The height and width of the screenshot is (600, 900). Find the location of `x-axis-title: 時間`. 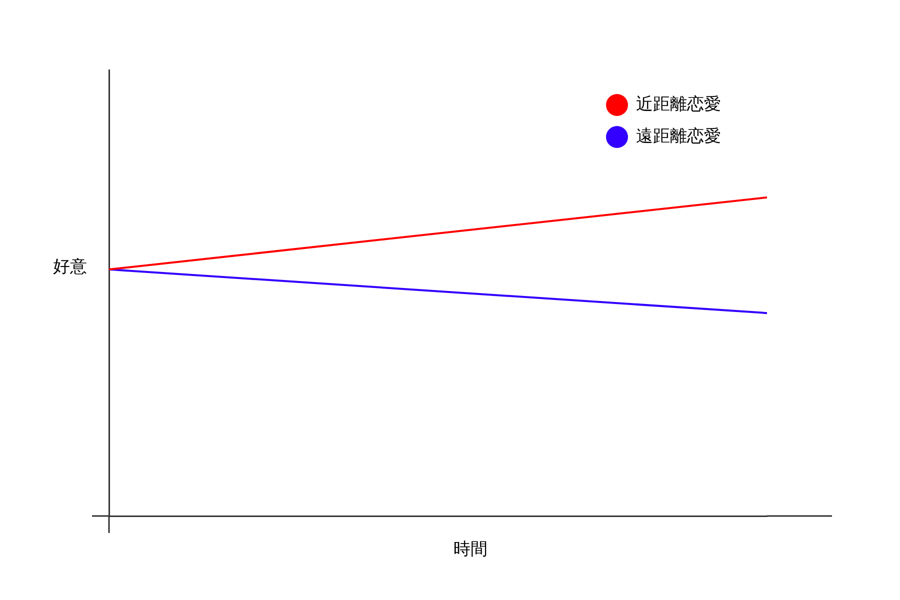

x-axis-title: 時間 is located at coordinates (471, 549).